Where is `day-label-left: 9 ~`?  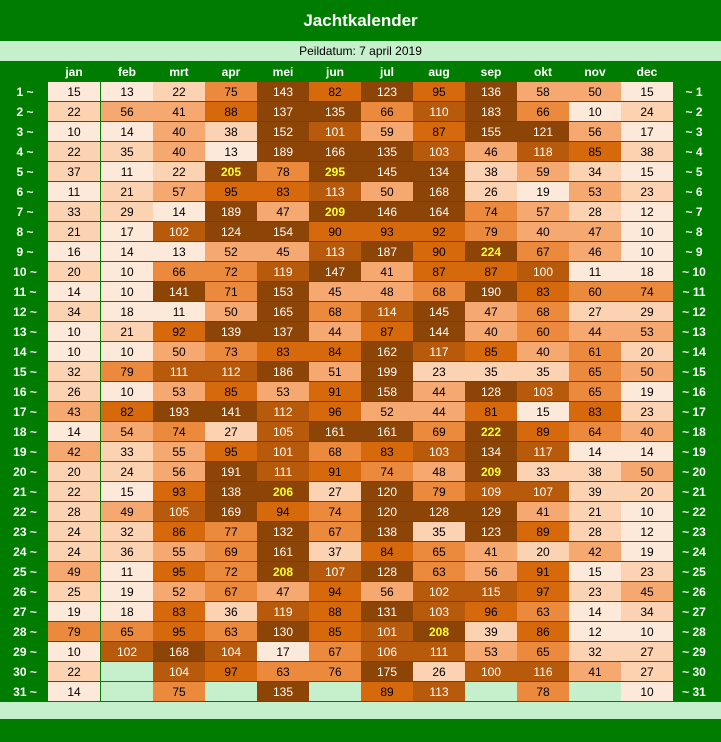
day-label-left: 9 ~ is located at coordinates (25, 252).